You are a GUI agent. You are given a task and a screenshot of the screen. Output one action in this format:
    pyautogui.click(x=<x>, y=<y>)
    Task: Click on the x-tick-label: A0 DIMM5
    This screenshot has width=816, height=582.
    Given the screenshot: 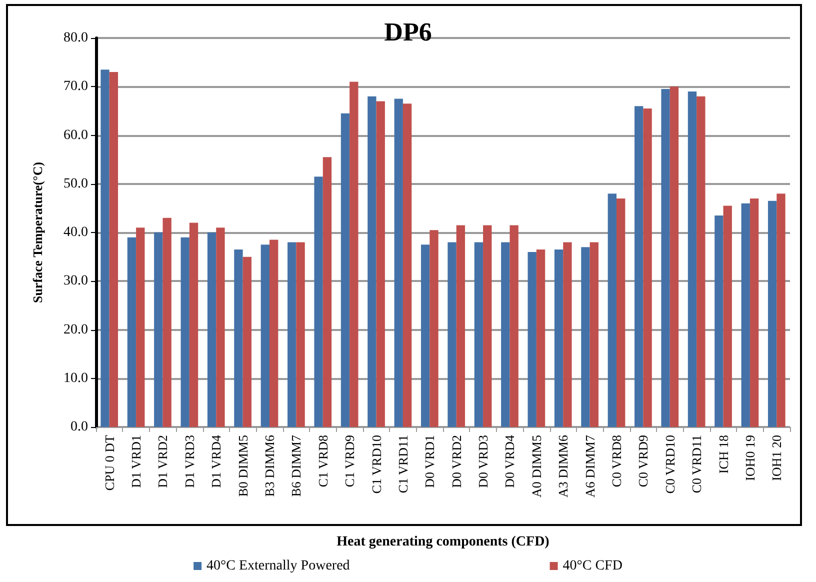 What is the action you would take?
    pyautogui.click(x=536, y=466)
    